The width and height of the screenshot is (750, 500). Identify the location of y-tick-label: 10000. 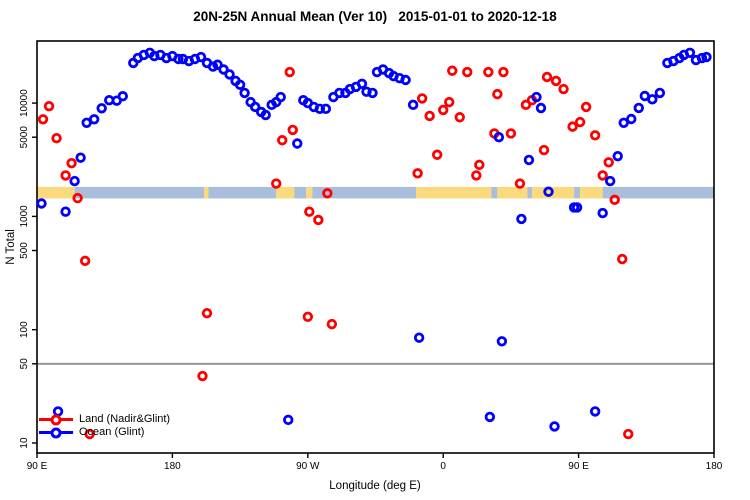
(24, 103).